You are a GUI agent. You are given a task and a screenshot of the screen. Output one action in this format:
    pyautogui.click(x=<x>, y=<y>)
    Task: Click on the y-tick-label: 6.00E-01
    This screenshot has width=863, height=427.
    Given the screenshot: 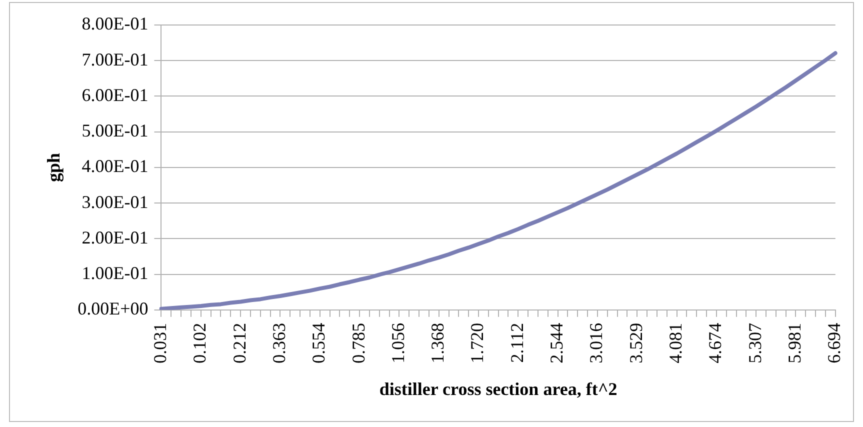 What is the action you would take?
    pyautogui.click(x=115, y=94)
    